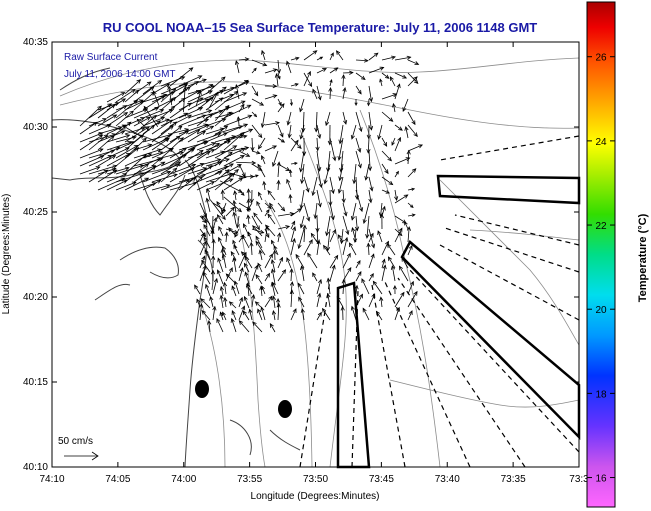 The height and width of the screenshot is (511, 651). I want to click on x-tick-label: 74:00, so click(183, 479).